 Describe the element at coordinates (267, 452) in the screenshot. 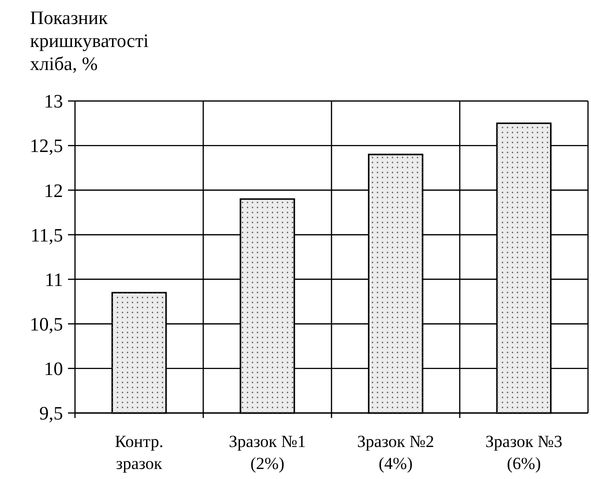

I see `x-tick-label: Зразок №1 (2%)` at that location.